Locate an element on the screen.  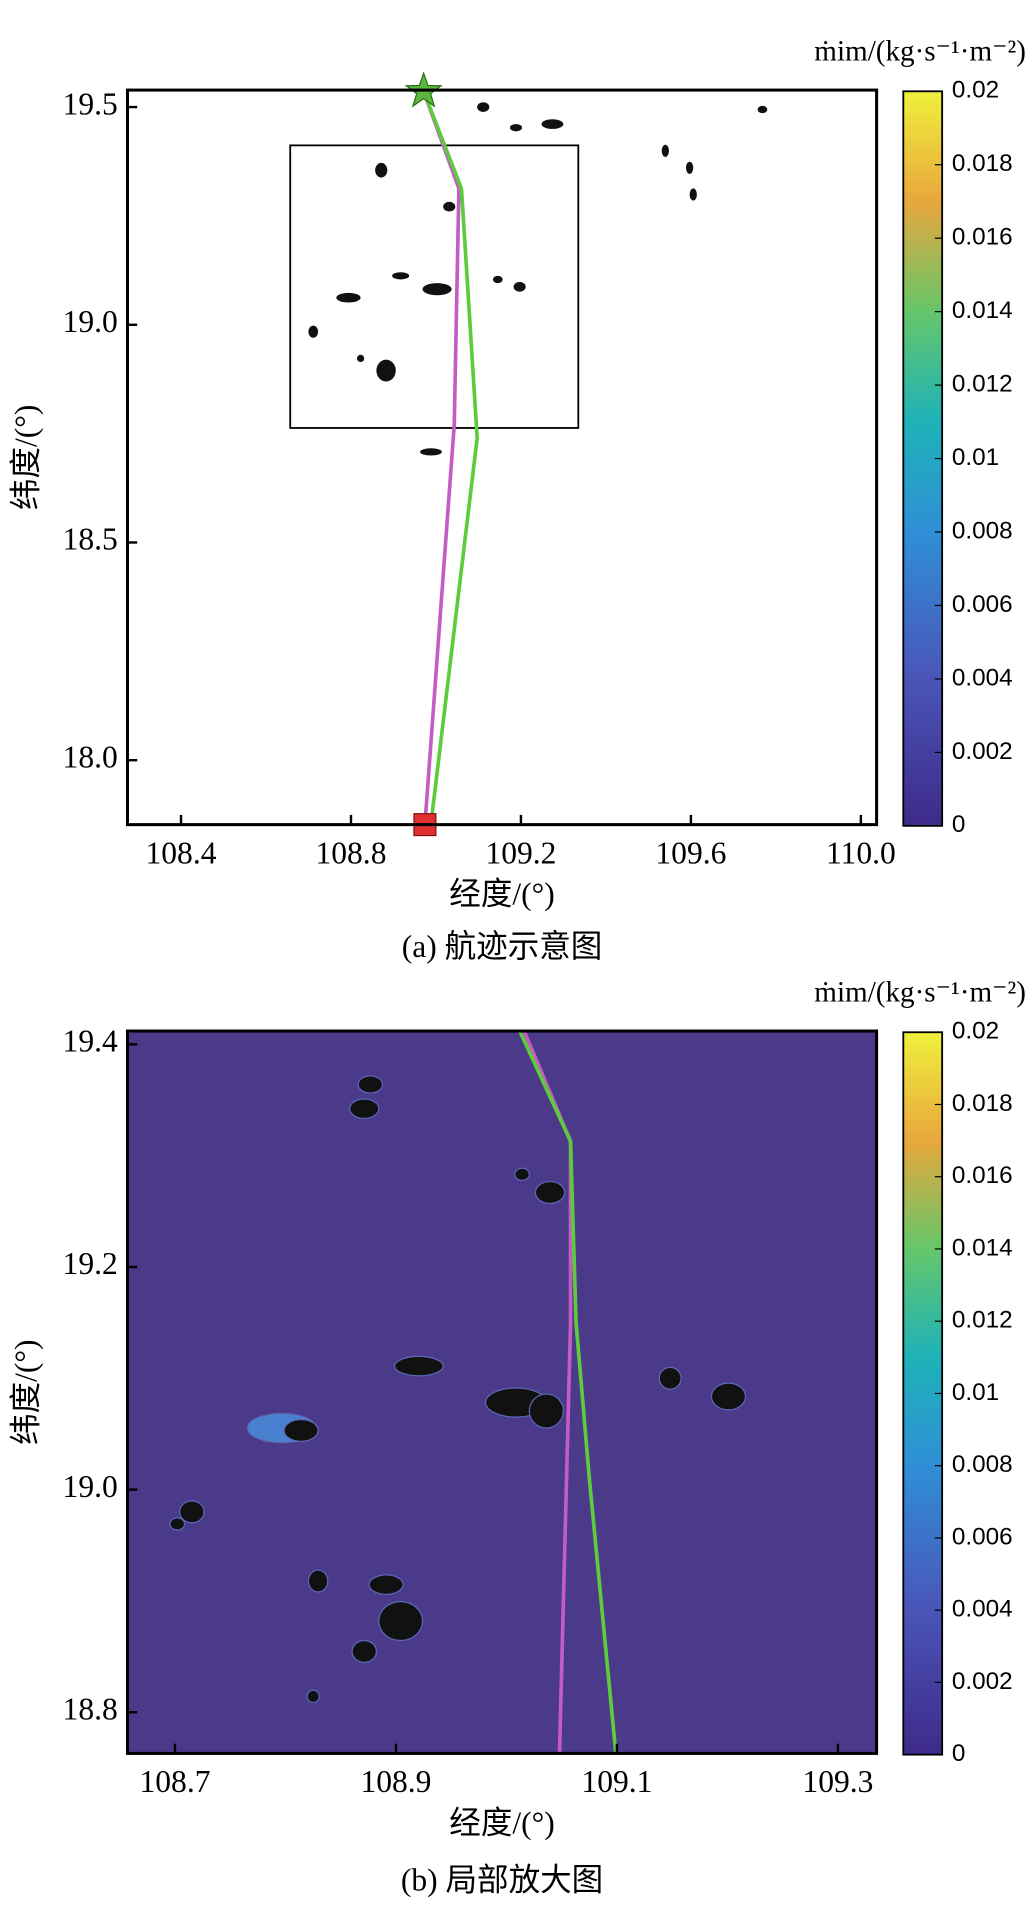
x-tick-label: 108.8 is located at coordinates (350, 852).